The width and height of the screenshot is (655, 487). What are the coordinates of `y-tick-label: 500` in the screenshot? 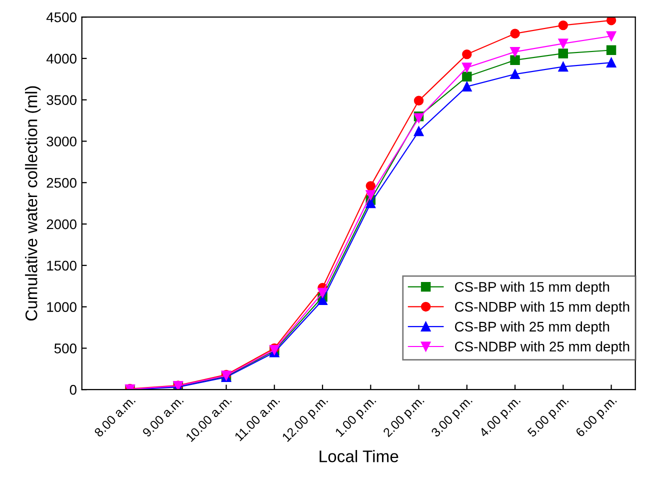 It's located at (65, 349).